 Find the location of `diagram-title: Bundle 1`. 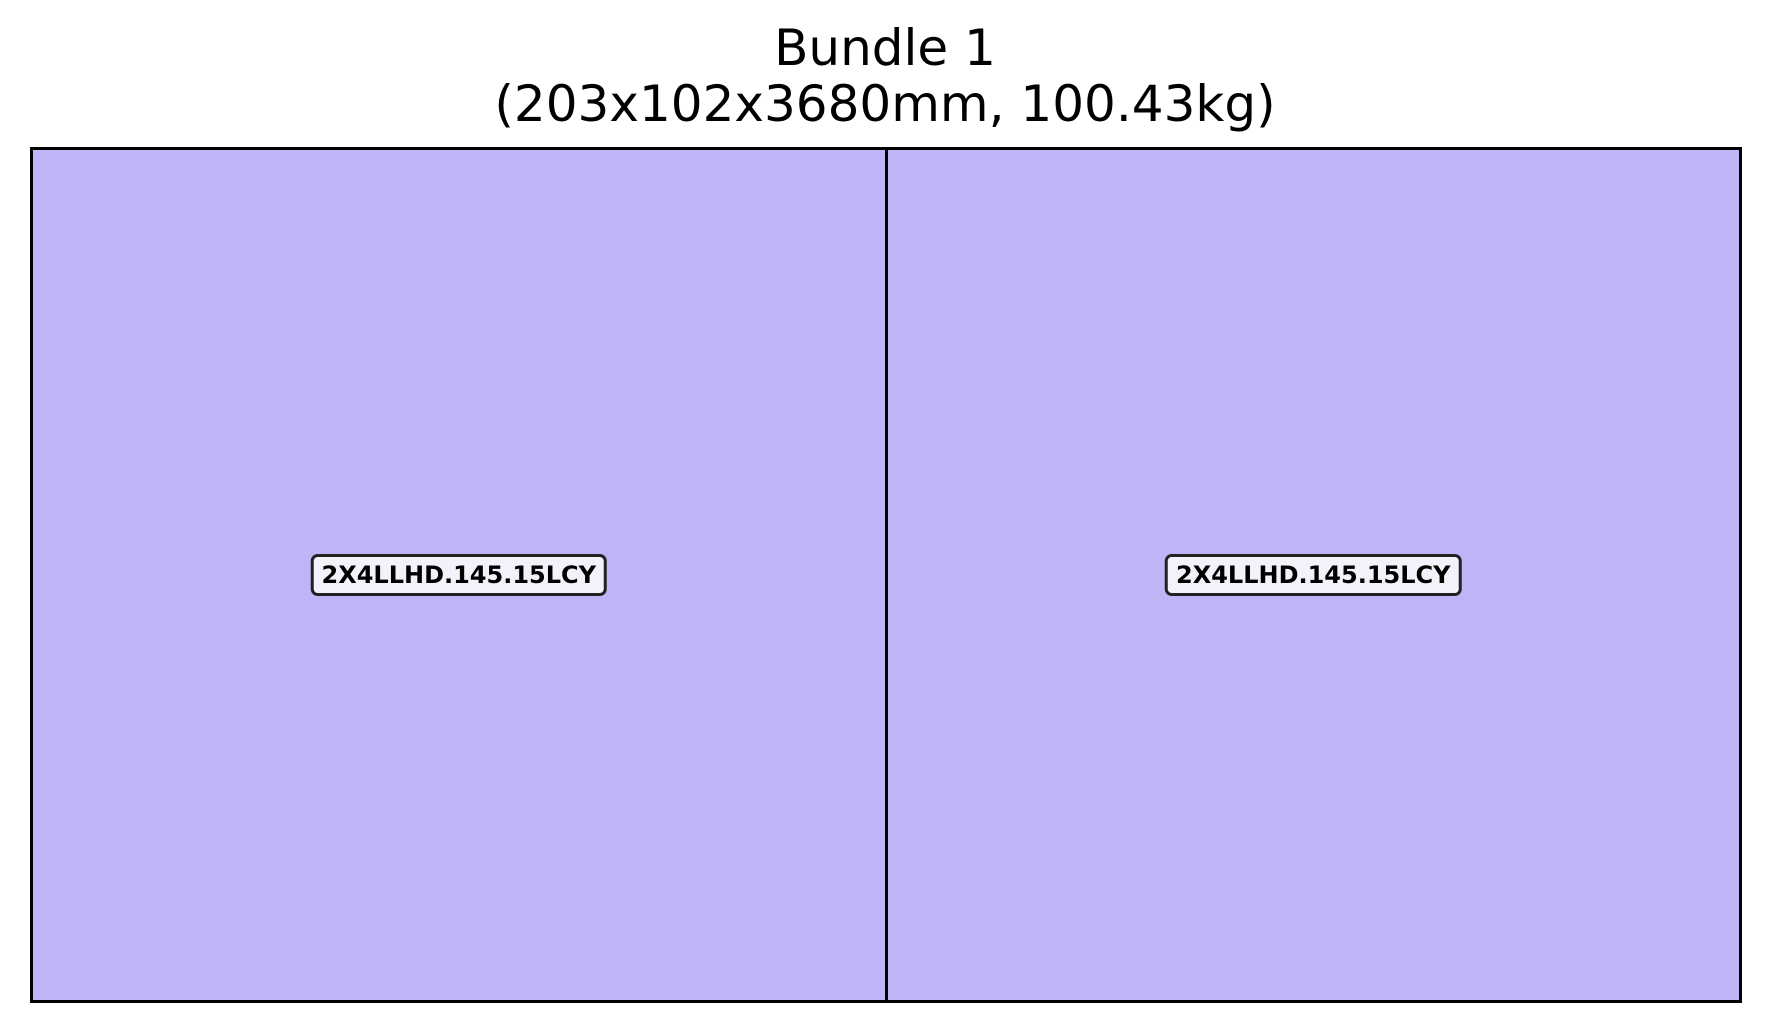

diagram-title: Bundle 1 is located at coordinates (885, 48).